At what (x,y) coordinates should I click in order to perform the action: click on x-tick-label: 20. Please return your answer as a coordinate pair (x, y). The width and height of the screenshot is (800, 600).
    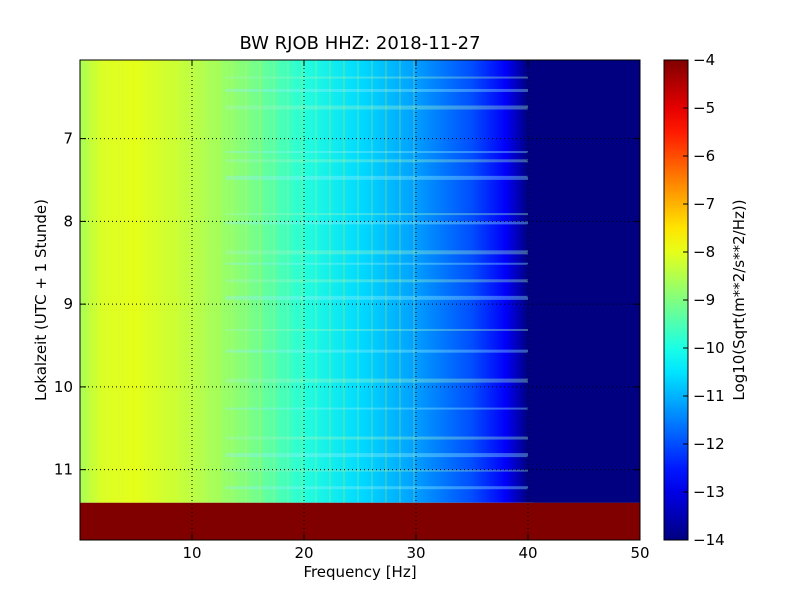
    Looking at the image, I should click on (303, 553).